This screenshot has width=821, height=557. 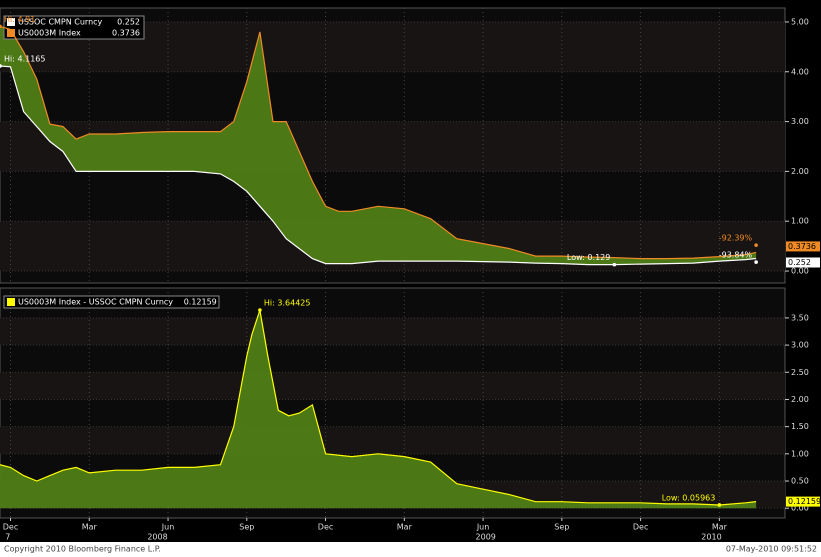 What do you see at coordinates (711, 537) in the screenshot?
I see `x-year-label: 2010` at bounding box center [711, 537].